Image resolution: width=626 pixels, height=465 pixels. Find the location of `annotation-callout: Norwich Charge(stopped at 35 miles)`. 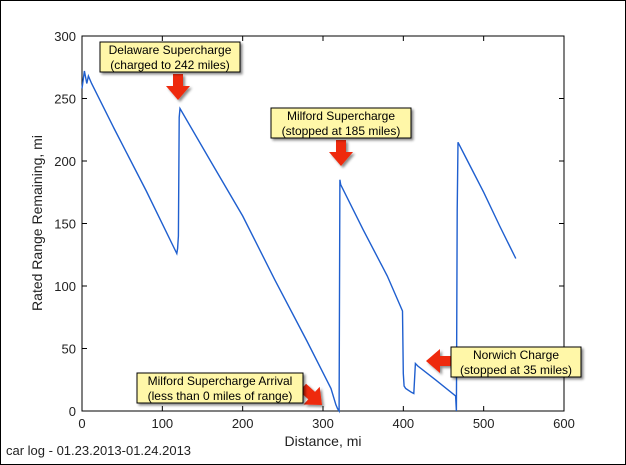

annotation-callout: Norwich Charge(stopped at 35 miles) is located at coordinates (504, 362).